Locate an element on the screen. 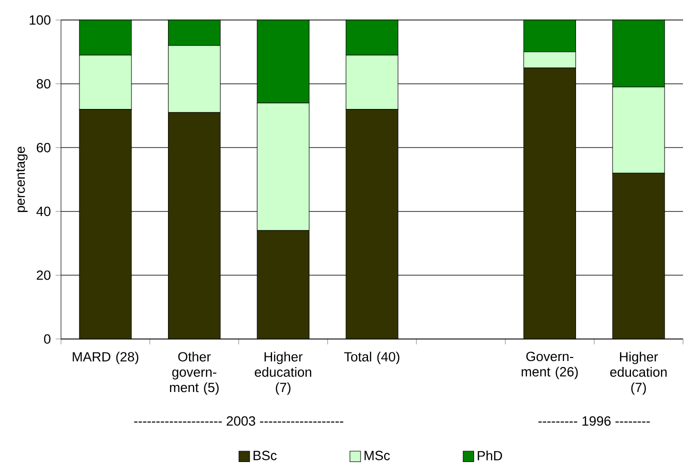  legend-label: MSc is located at coordinates (377, 455).